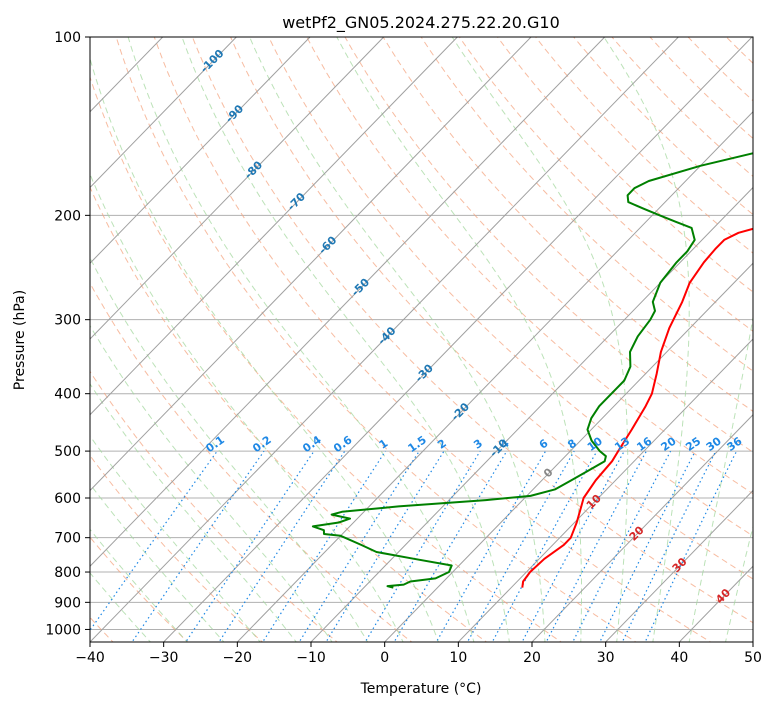 This screenshot has width=775, height=712. What do you see at coordinates (679, 658) in the screenshot?
I see `x-tick-label: 40` at bounding box center [679, 658].